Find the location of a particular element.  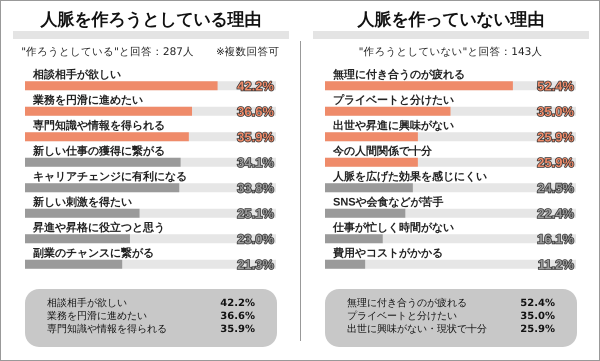

data-label: 22.4% is located at coordinates (555, 213).